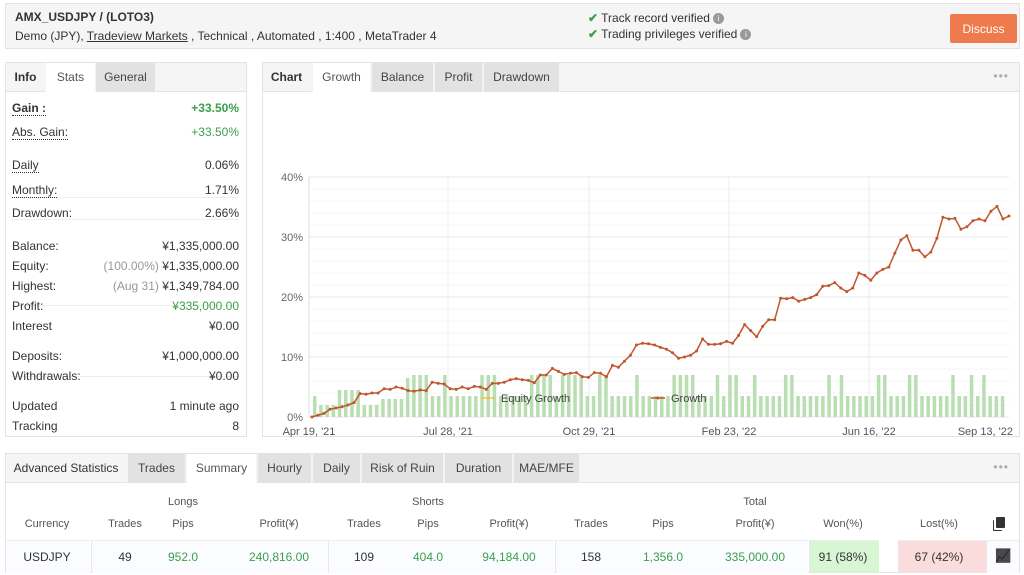 This screenshot has width=1024, height=575. What do you see at coordinates (479, 468) in the screenshot?
I see `tab-duration: Duration` at bounding box center [479, 468].